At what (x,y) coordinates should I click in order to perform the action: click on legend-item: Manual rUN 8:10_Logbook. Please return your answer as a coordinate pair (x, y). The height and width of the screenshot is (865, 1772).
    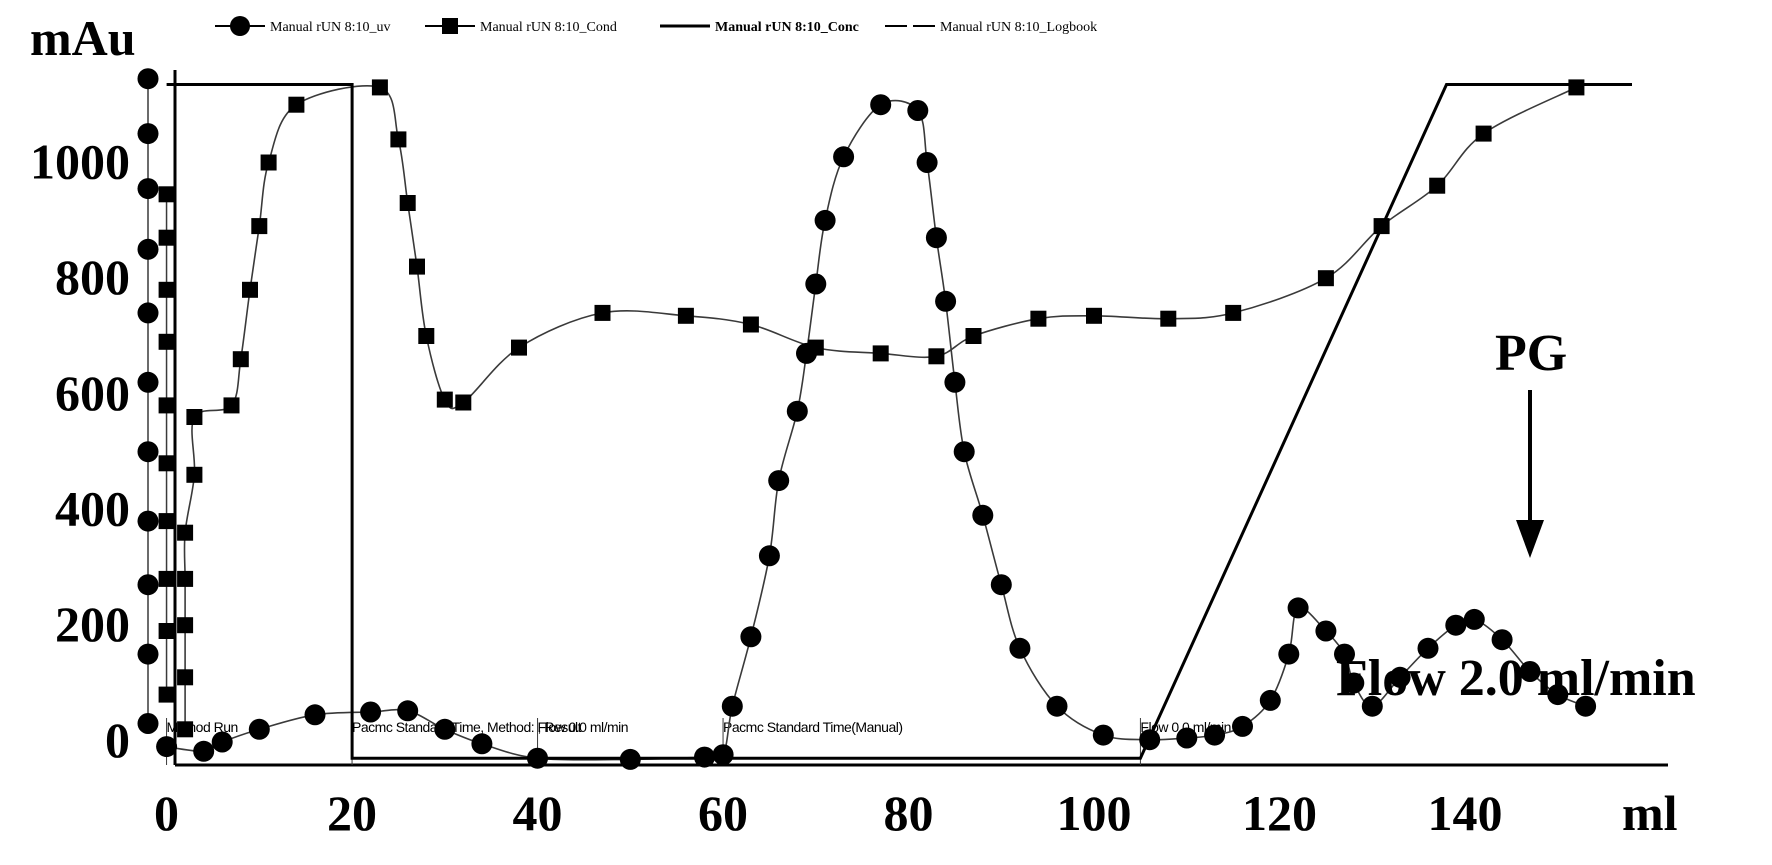
    Looking at the image, I should click on (991, 27).